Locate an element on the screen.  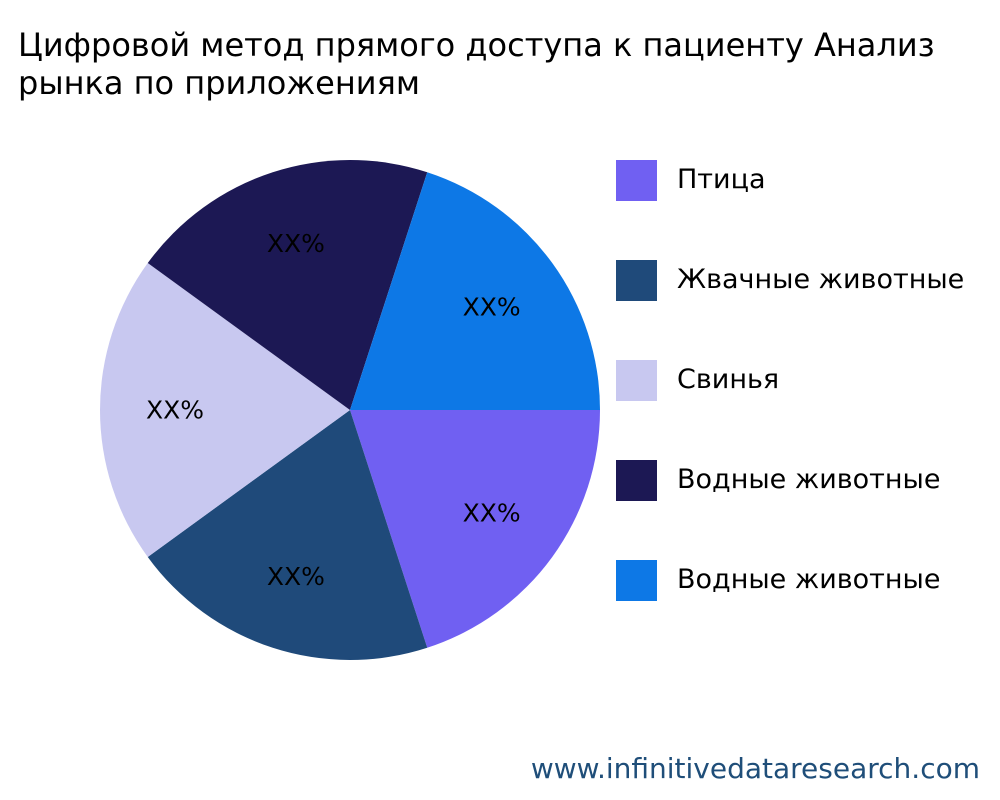
legend-label: Свинья is located at coordinates (728, 379).